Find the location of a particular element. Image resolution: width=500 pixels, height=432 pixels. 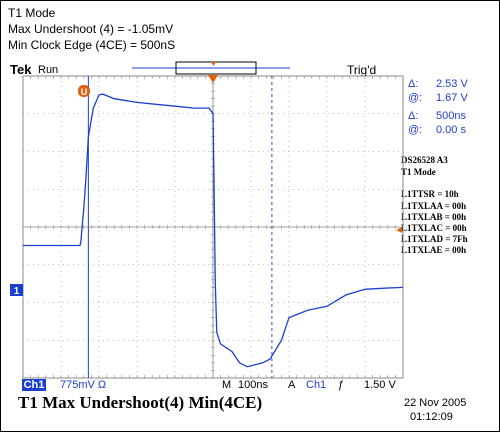

at-v-value: 1.67 V is located at coordinates (452, 98).